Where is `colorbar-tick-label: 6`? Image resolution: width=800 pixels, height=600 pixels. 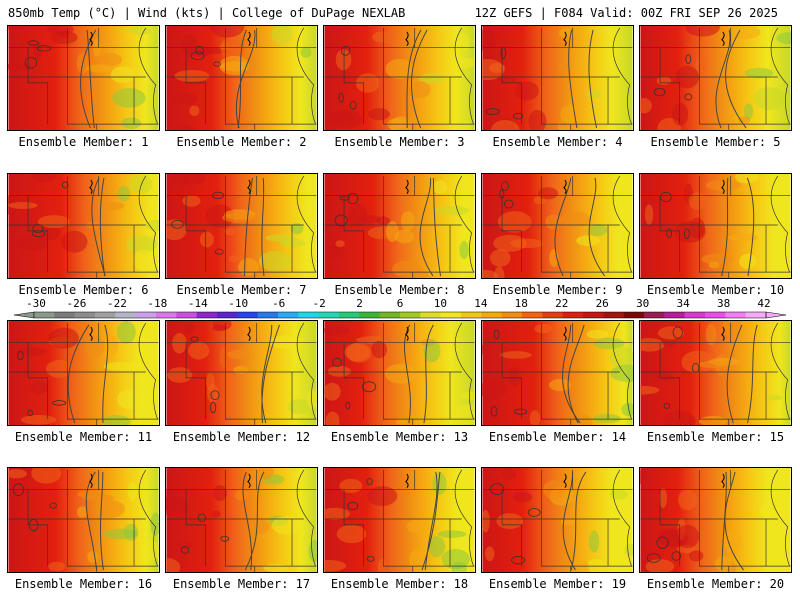
colorbar-tick-label: 6 is located at coordinates (400, 303).